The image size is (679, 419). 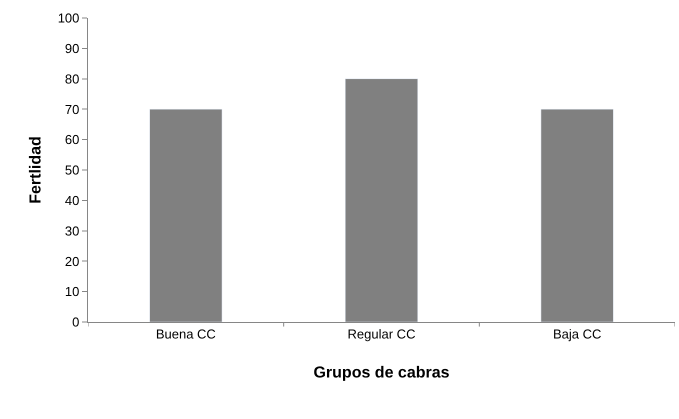 What do you see at coordinates (72, 109) in the screenshot?
I see `y-tick-label: 70` at bounding box center [72, 109].